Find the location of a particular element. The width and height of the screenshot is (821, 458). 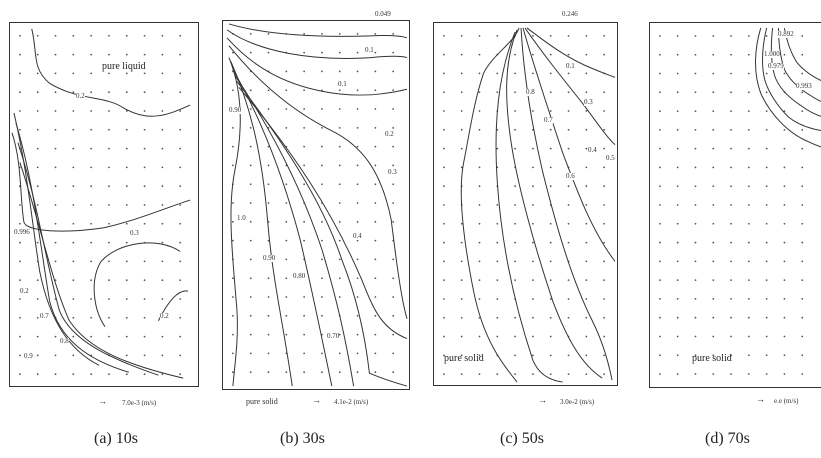

contour-label: 0.3 is located at coordinates (588, 102).